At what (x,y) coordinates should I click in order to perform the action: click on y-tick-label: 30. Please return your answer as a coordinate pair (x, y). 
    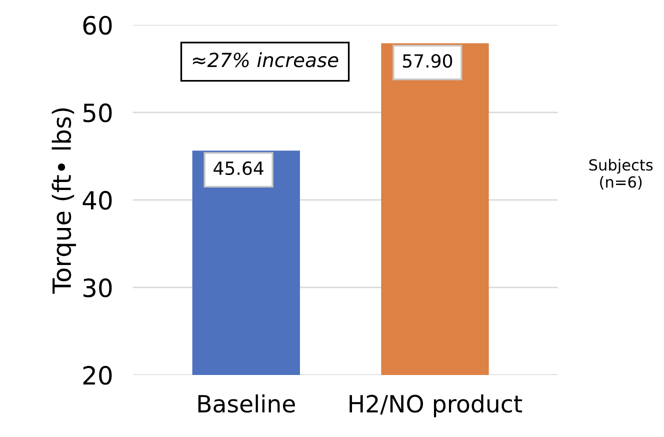
    Looking at the image, I should click on (97, 288).